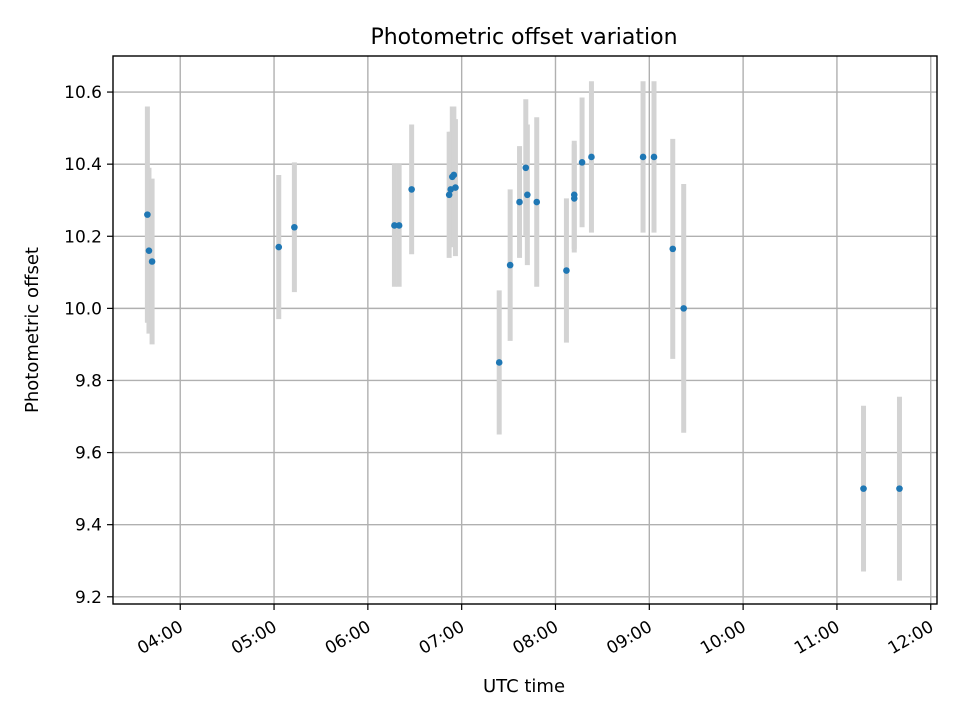 The height and width of the screenshot is (720, 960). What do you see at coordinates (88, 345) in the screenshot?
I see `y-axis-ticks: 9.2 9.4 9.6 9.8 10.0 10.2 10.4 10.6` at bounding box center [88, 345].